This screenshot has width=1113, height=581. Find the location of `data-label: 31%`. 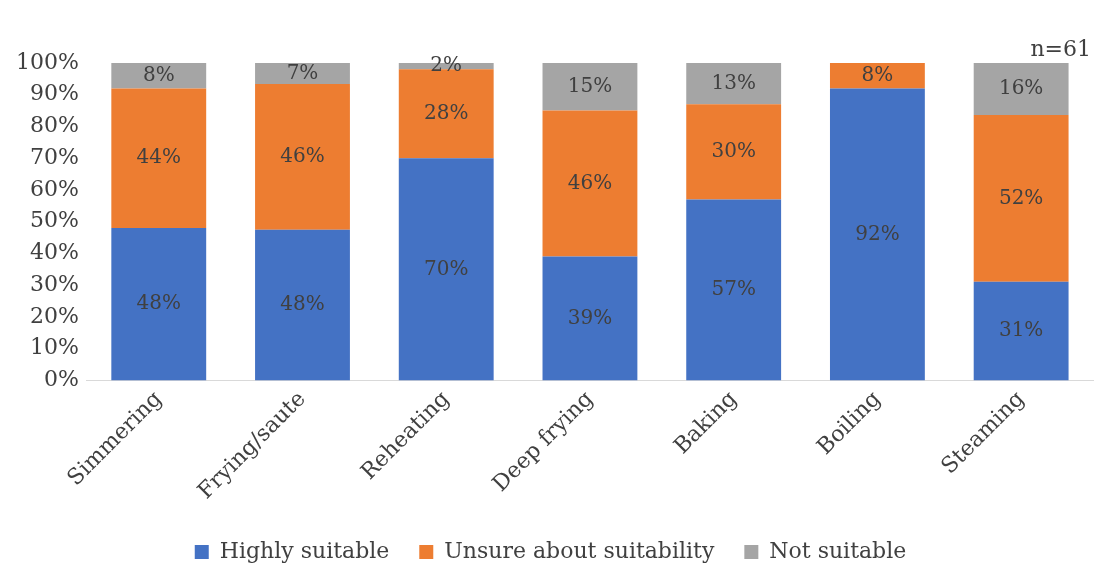

data-label: 31% is located at coordinates (1021, 329).